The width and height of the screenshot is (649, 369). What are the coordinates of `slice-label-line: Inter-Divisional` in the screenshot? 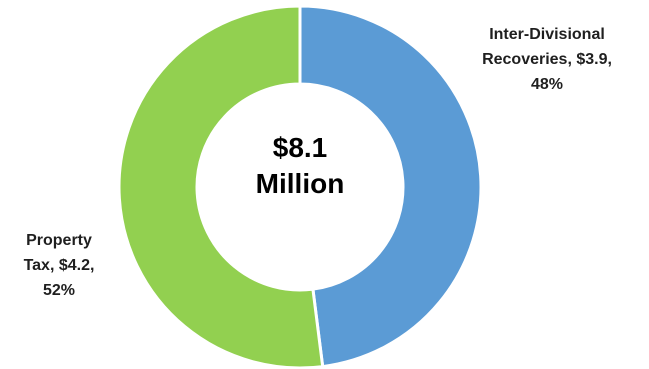 It's located at (547, 34).